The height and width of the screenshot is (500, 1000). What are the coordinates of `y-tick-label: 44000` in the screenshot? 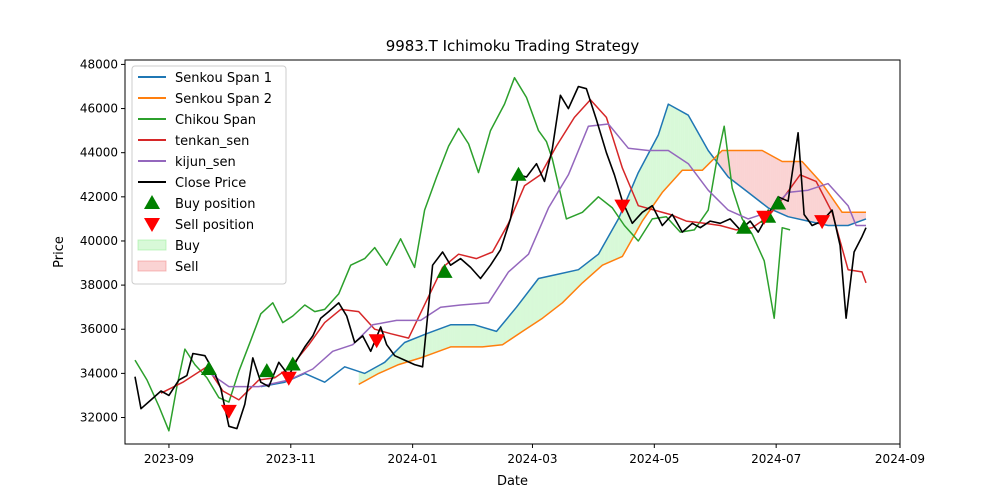 It's located at (99, 153).